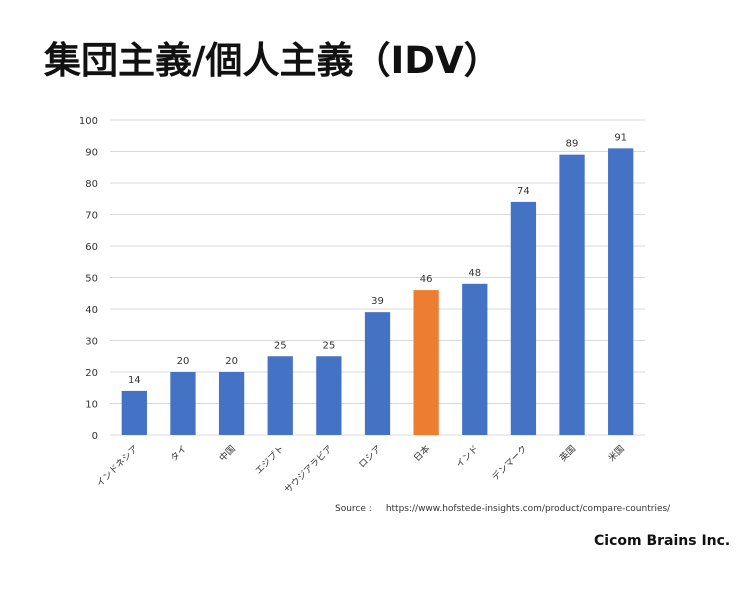 This screenshot has height=590, width=740. I want to click on x-tick-label: エジプト, so click(269, 459).